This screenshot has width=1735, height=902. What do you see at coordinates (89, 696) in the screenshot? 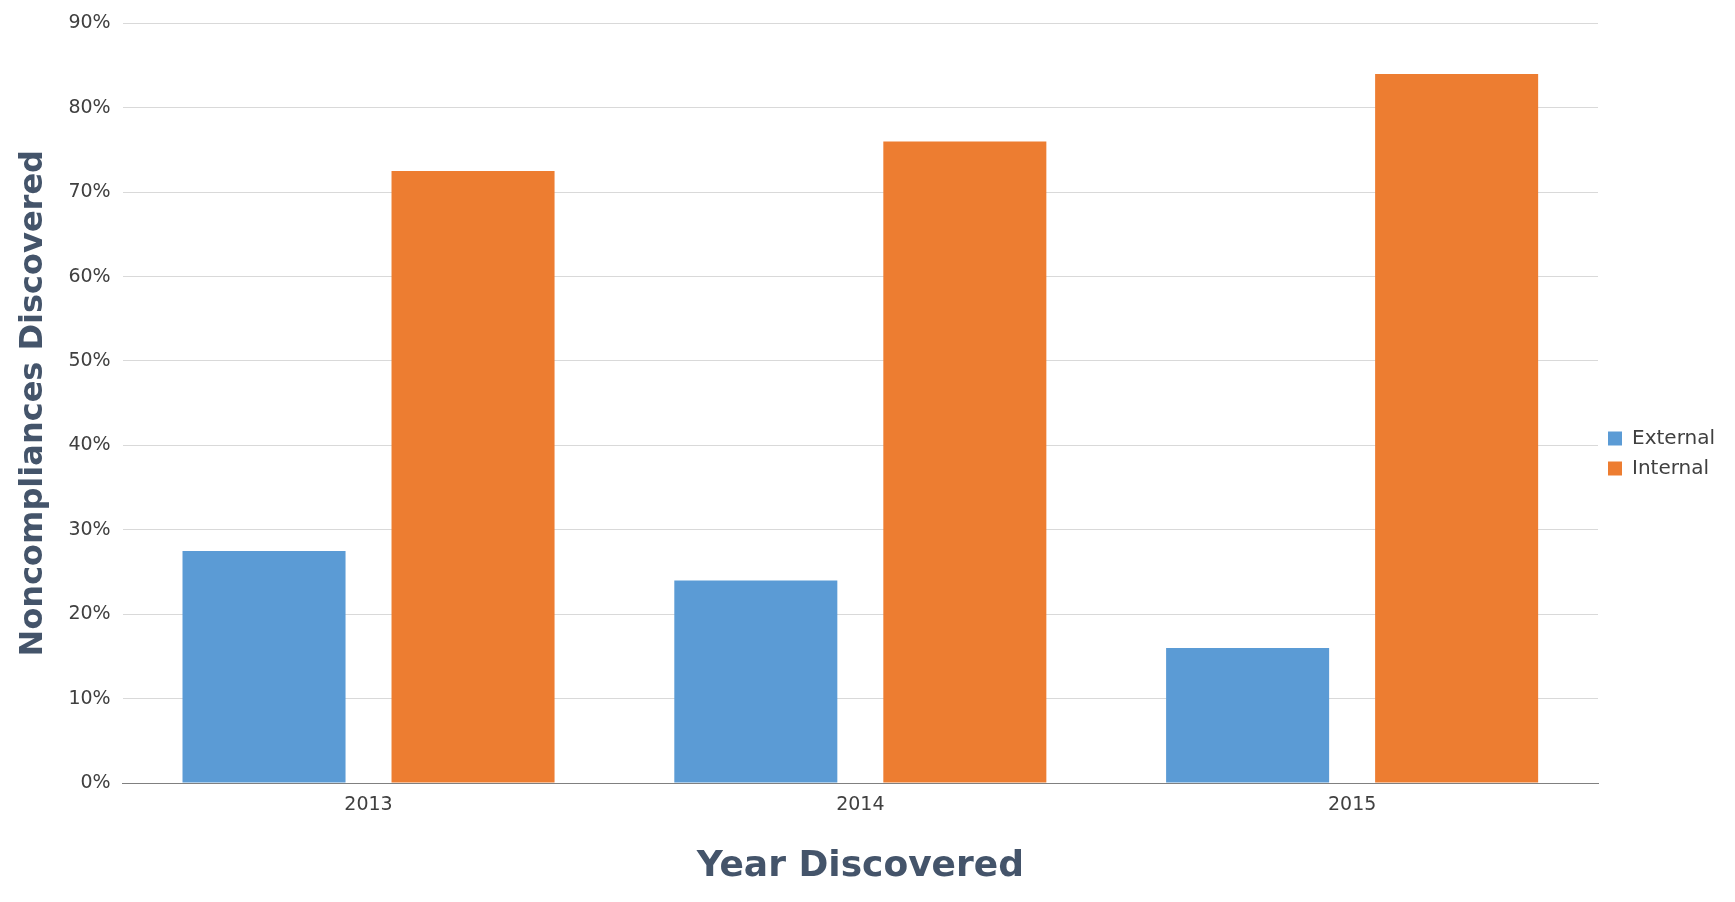
I see `y-tick-label: 10%` at bounding box center [89, 696].